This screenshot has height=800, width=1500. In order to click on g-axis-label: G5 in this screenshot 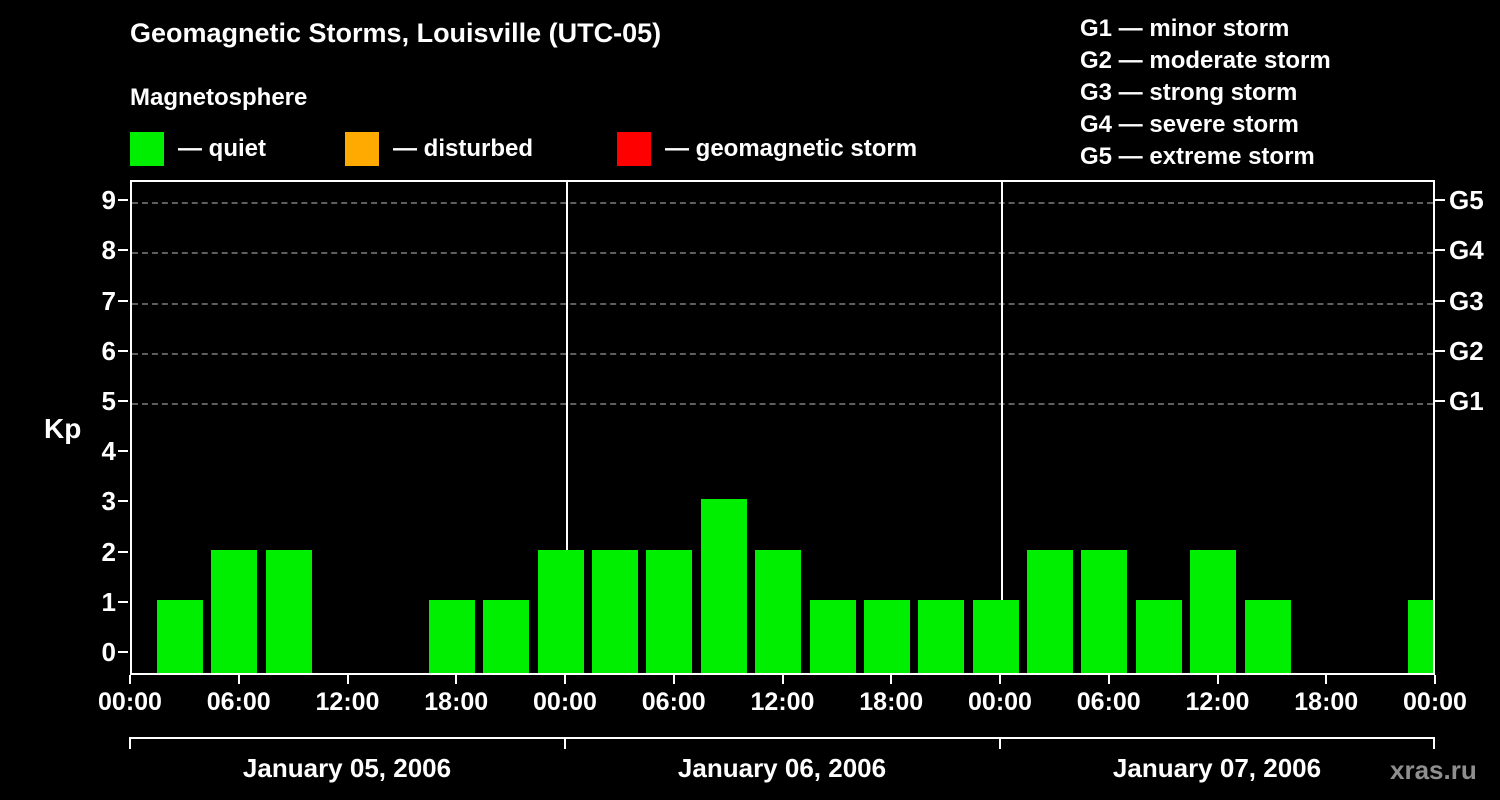, I will do `click(1466, 200)`.